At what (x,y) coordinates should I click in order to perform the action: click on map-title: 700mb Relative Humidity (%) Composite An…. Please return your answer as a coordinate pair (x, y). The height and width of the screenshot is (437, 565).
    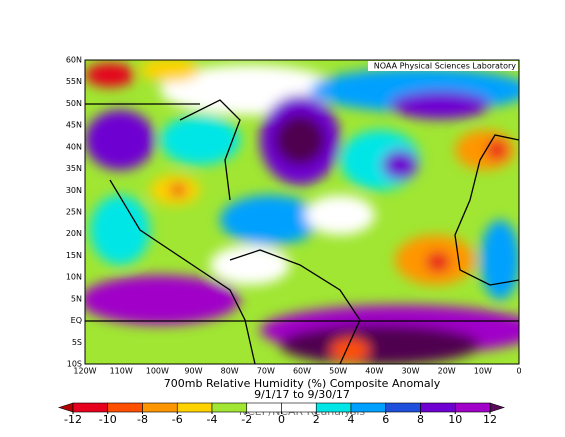
    Looking at the image, I should click on (302, 383).